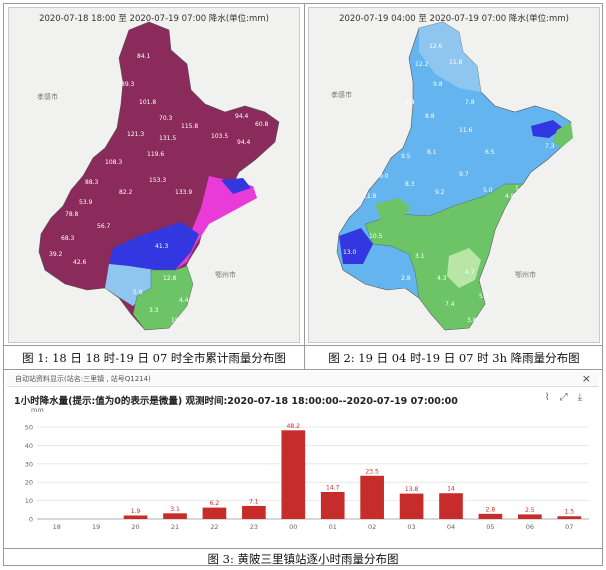  What do you see at coordinates (155, 154) in the screenshot?
I see `map1-value-label: 119.6` at bounding box center [155, 154].